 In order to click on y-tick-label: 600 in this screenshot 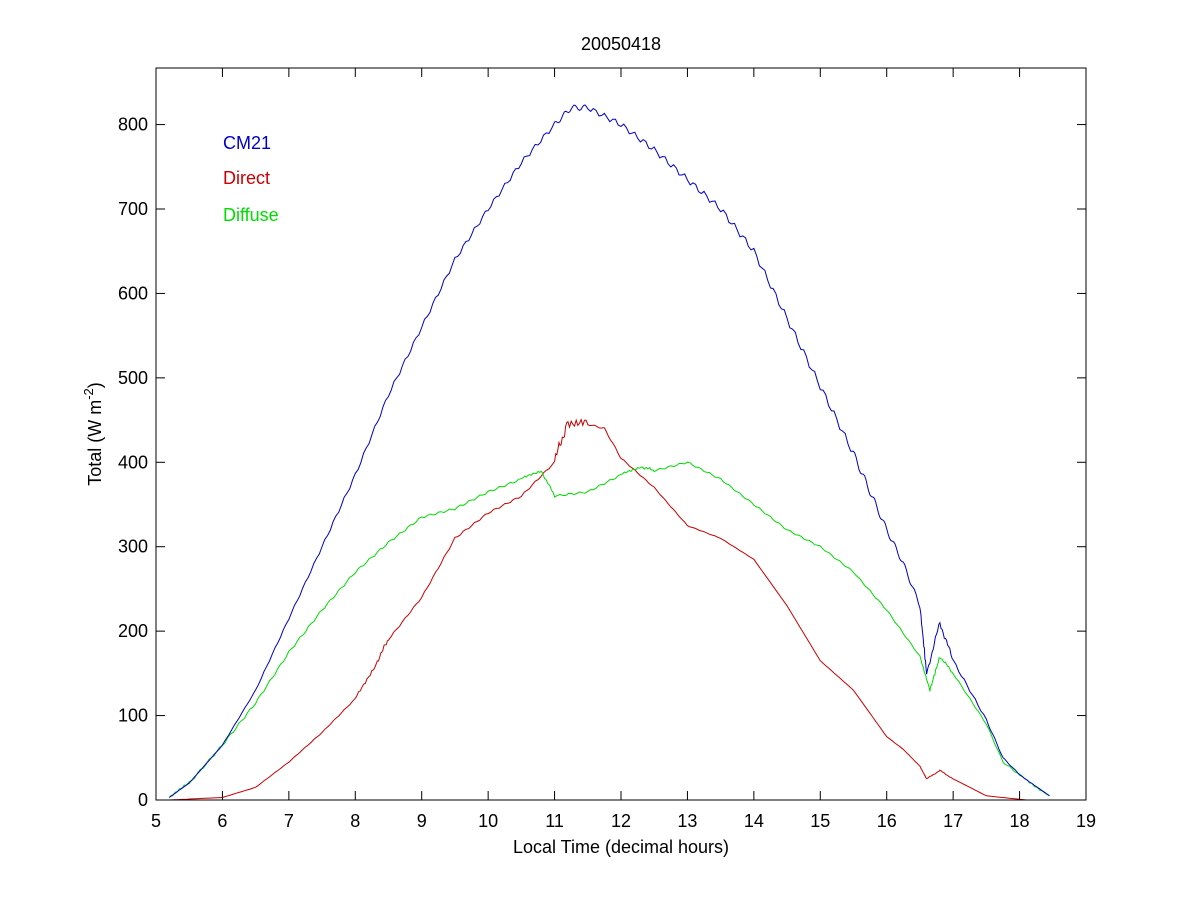, I will do `click(133, 293)`.